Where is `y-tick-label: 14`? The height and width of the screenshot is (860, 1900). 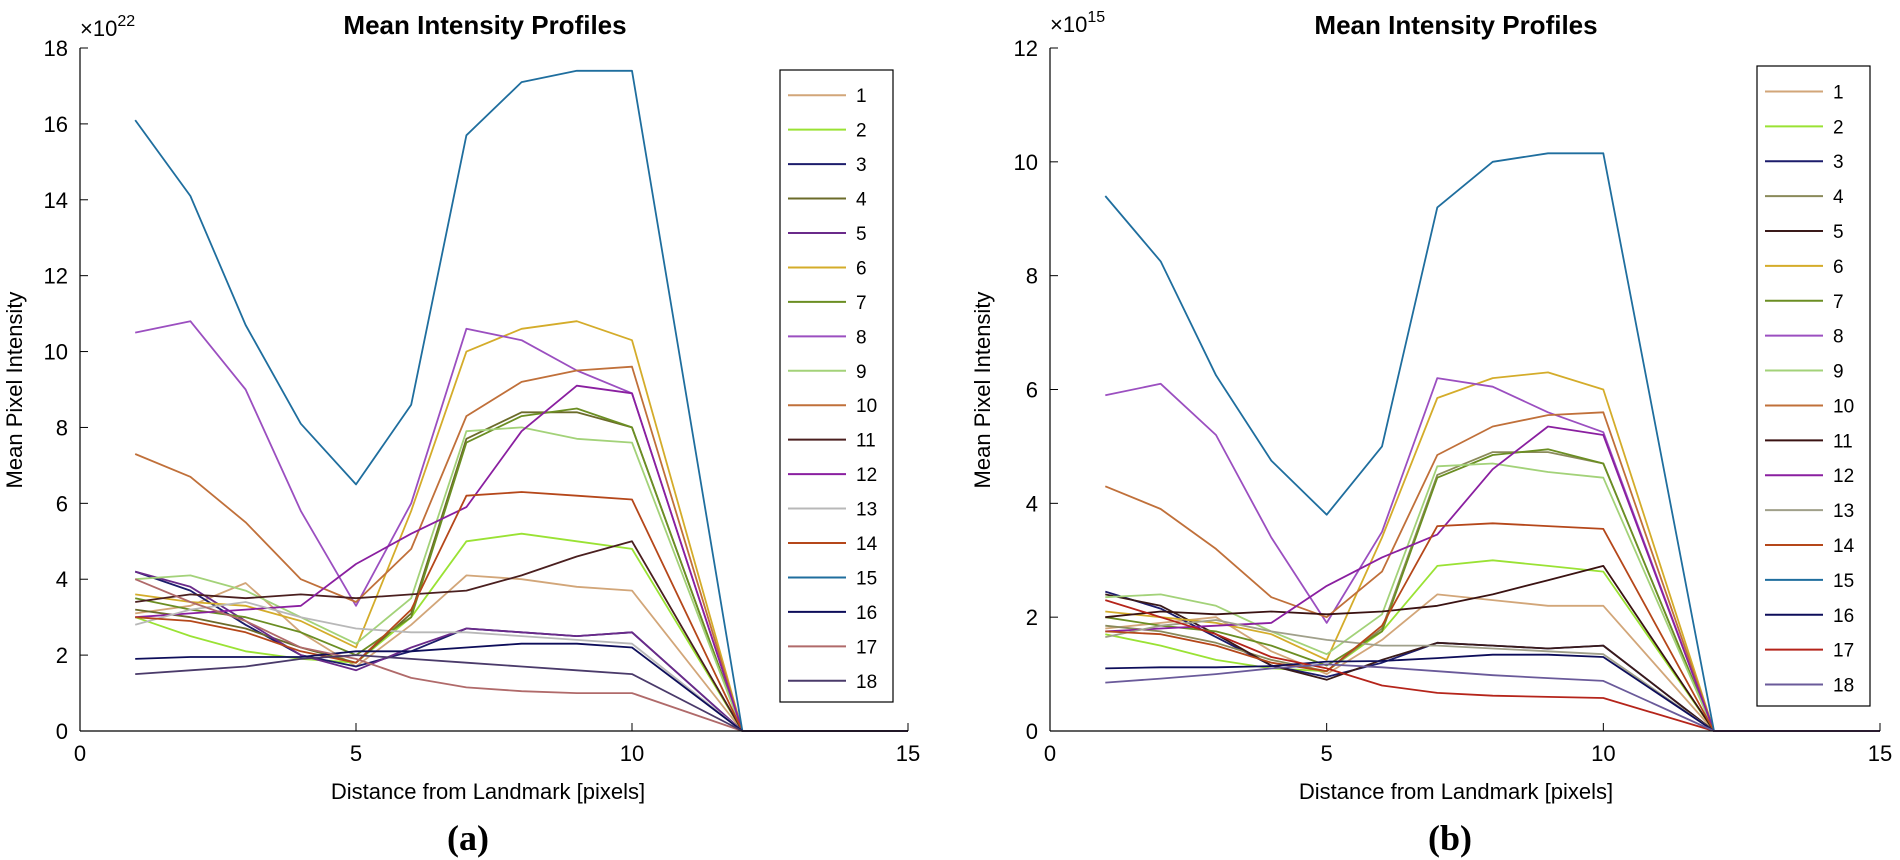 y-tick-label: 14 is located at coordinates (56, 200).